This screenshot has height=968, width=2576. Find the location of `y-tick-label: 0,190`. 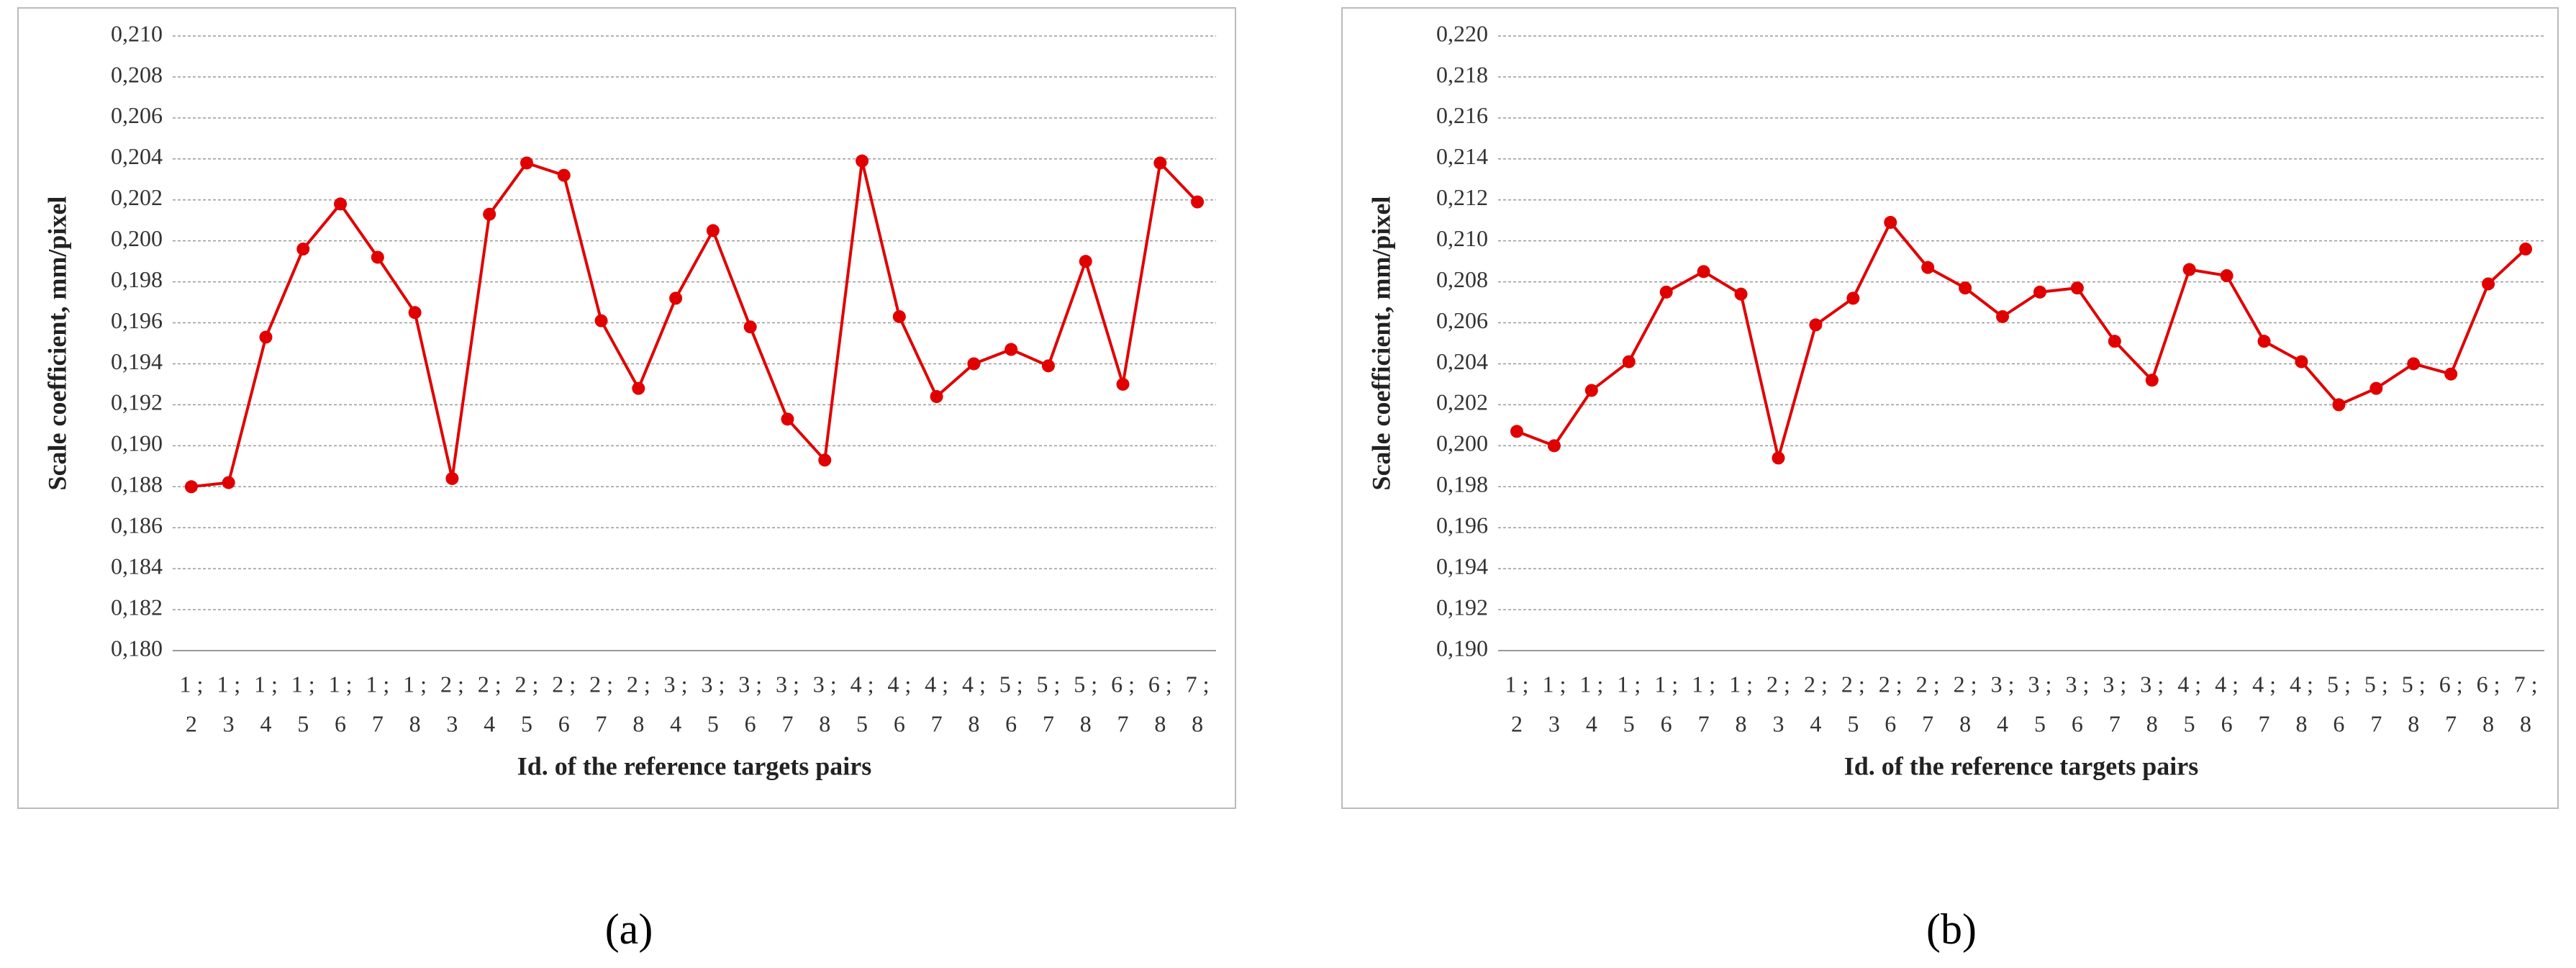

y-tick-label: 0,190 is located at coordinates (1462, 648).